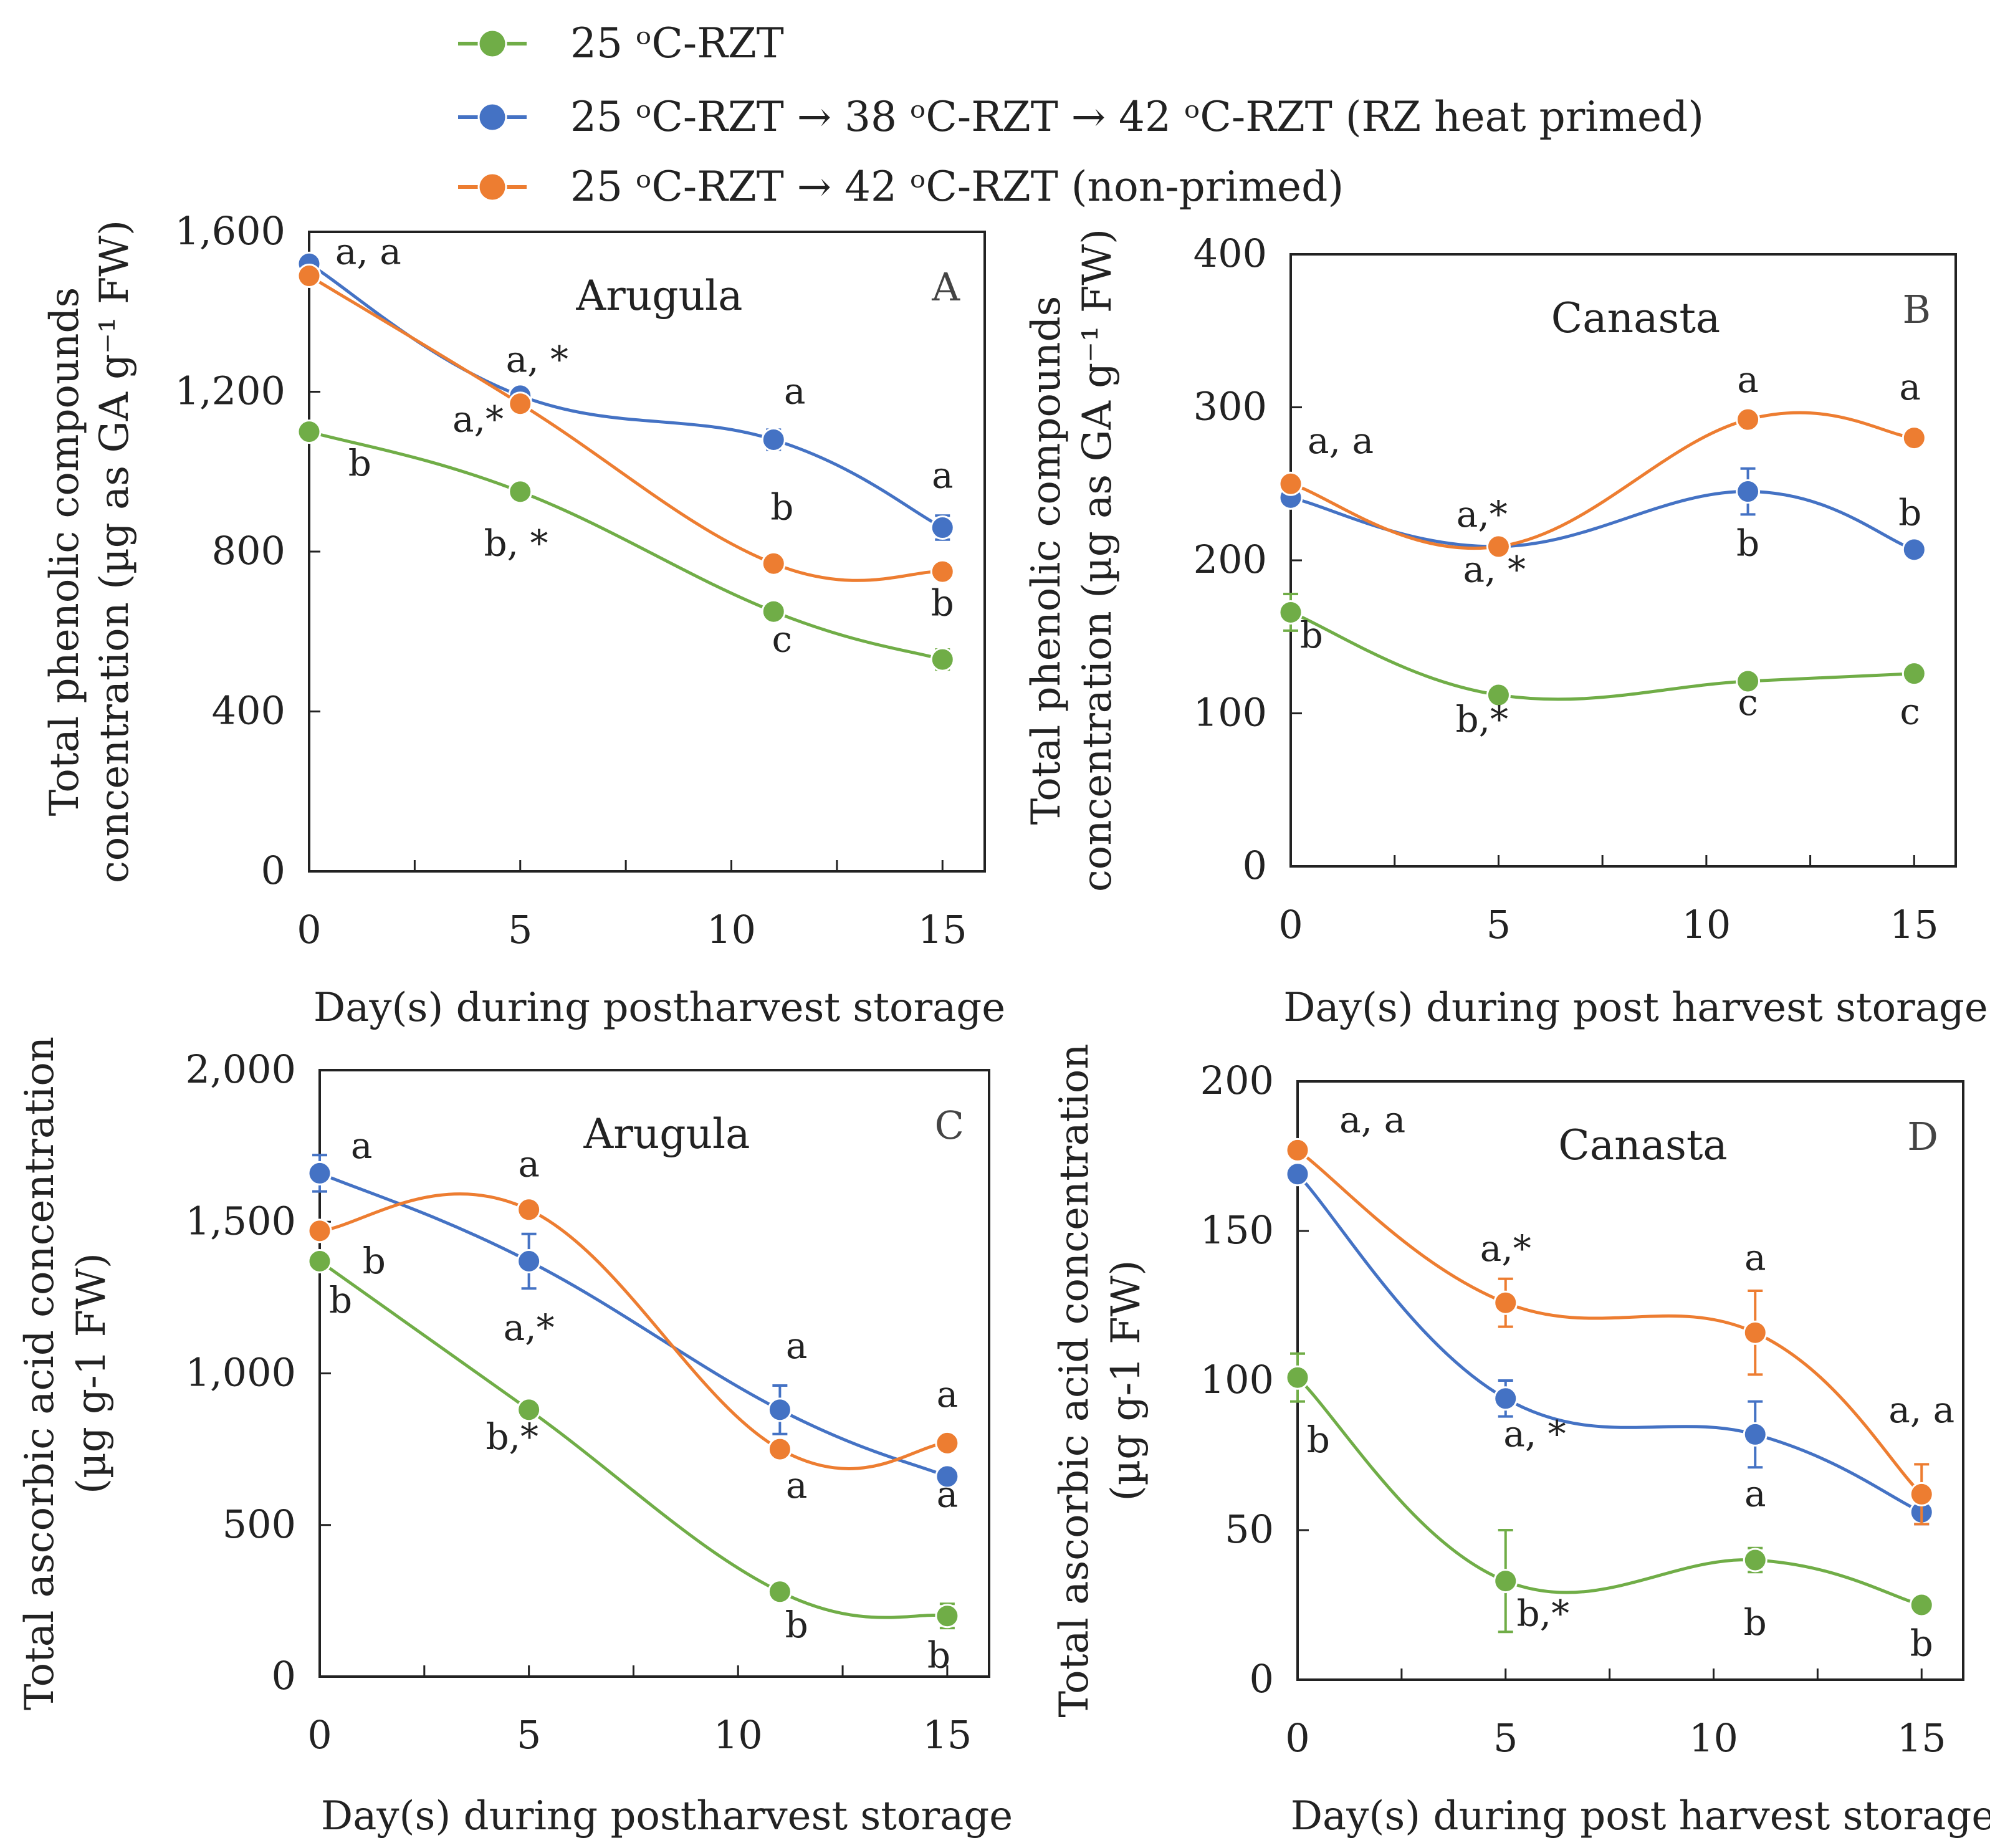 The width and height of the screenshot is (1990, 1848). What do you see at coordinates (241, 1069) in the screenshot?
I see `y-tick-label: 2,000` at bounding box center [241, 1069].